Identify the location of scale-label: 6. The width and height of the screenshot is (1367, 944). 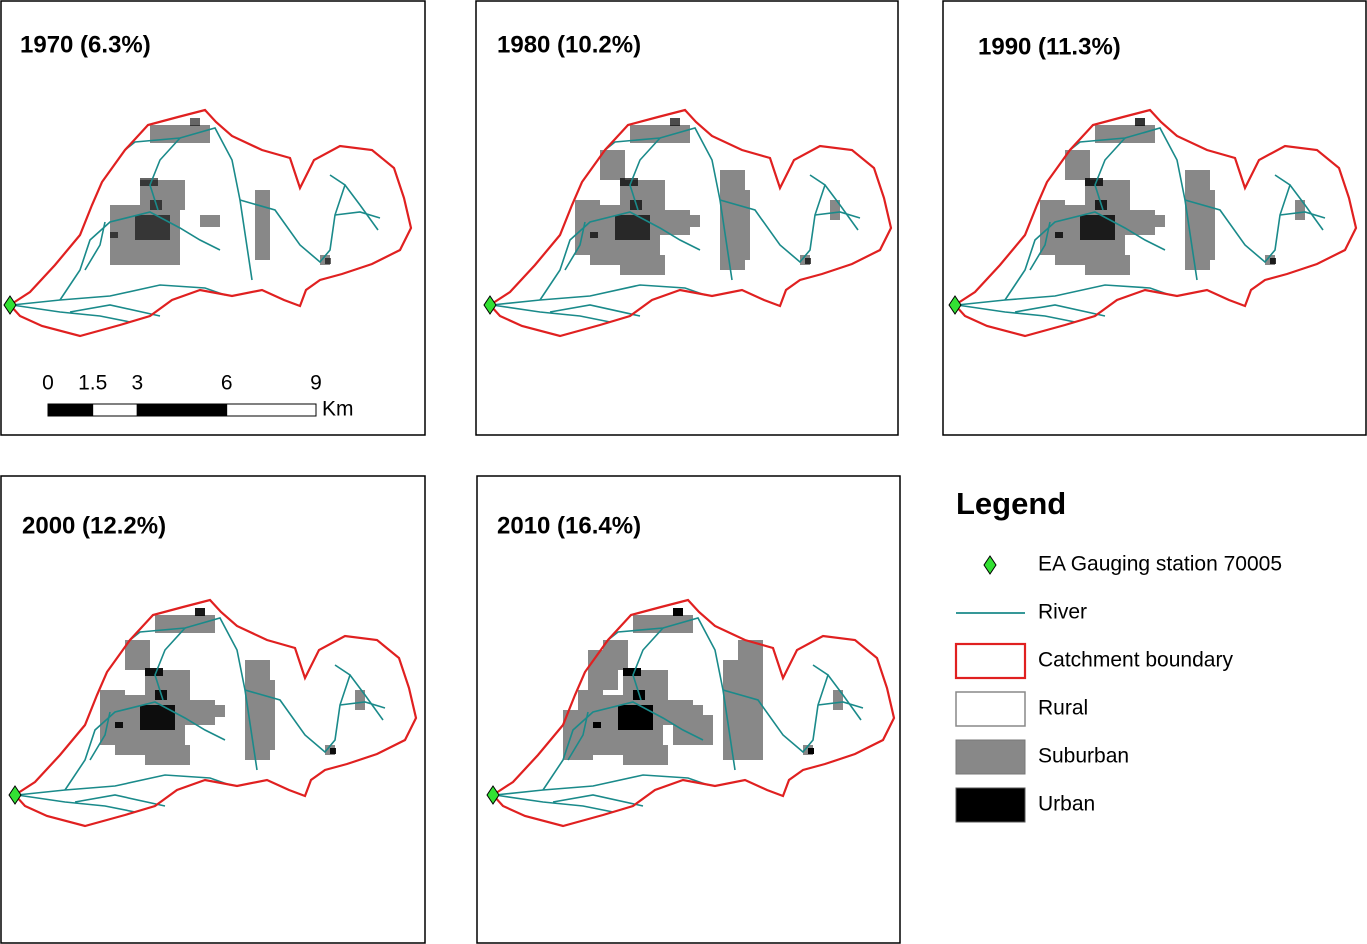
(227, 383).